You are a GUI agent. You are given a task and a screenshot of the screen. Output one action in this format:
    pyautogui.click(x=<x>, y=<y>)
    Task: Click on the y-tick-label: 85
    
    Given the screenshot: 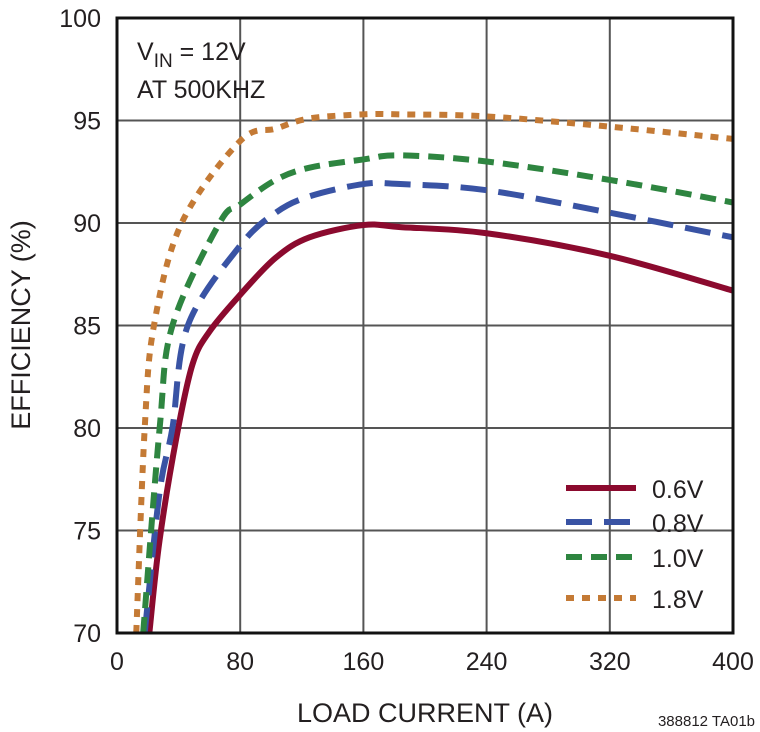 What is the action you would take?
    pyautogui.click(x=87, y=327)
    